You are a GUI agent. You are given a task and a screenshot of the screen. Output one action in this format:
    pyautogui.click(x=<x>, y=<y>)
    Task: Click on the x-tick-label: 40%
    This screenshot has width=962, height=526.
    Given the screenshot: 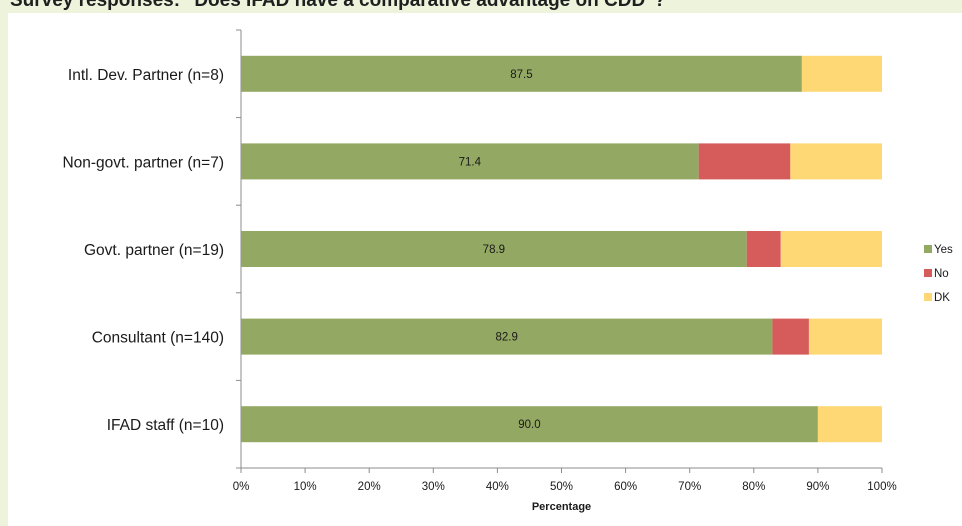 What is the action you would take?
    pyautogui.click(x=497, y=487)
    